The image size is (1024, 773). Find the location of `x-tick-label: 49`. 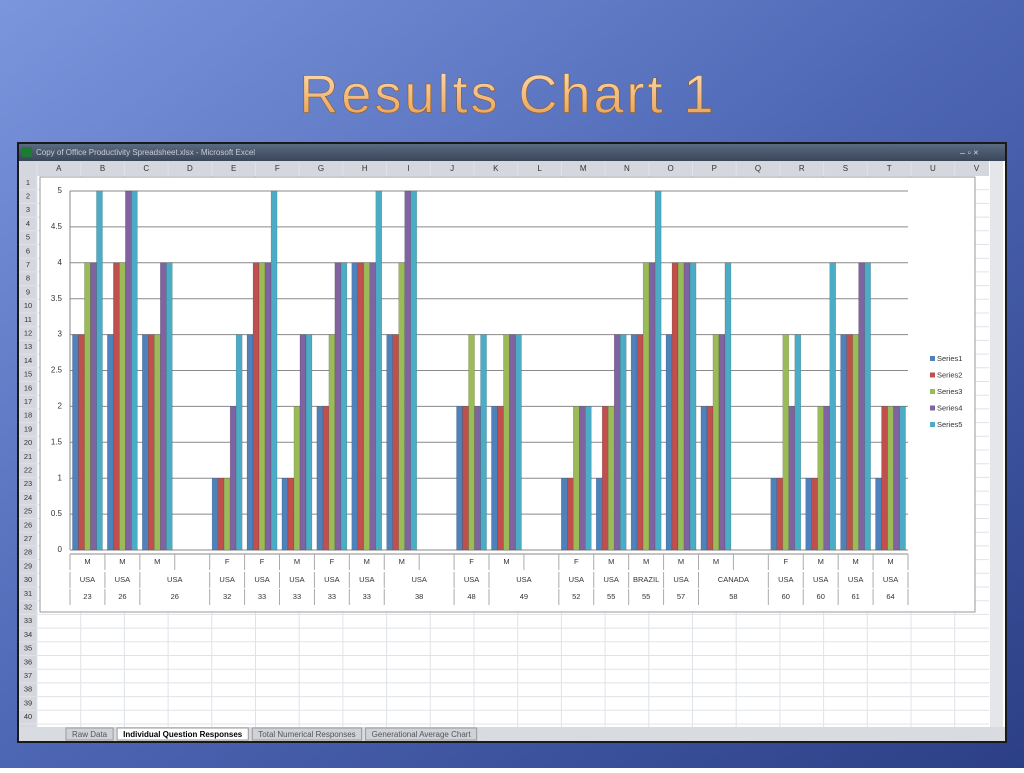

x-tick-label: 49 is located at coordinates (524, 596).